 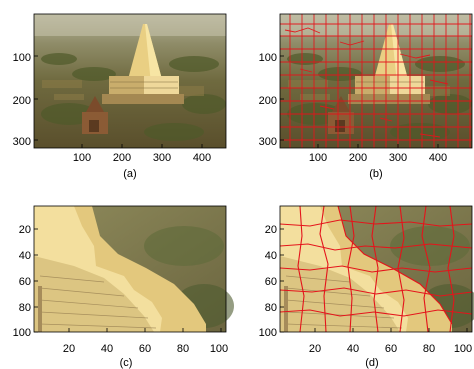 What do you see at coordinates (268, 333) in the screenshot?
I see `panel-d-ytick: 100` at bounding box center [268, 333].